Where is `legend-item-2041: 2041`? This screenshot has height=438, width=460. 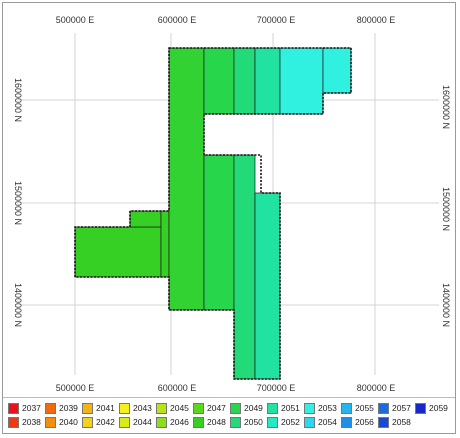 legend-item-2041: 2041 is located at coordinates (98, 408).